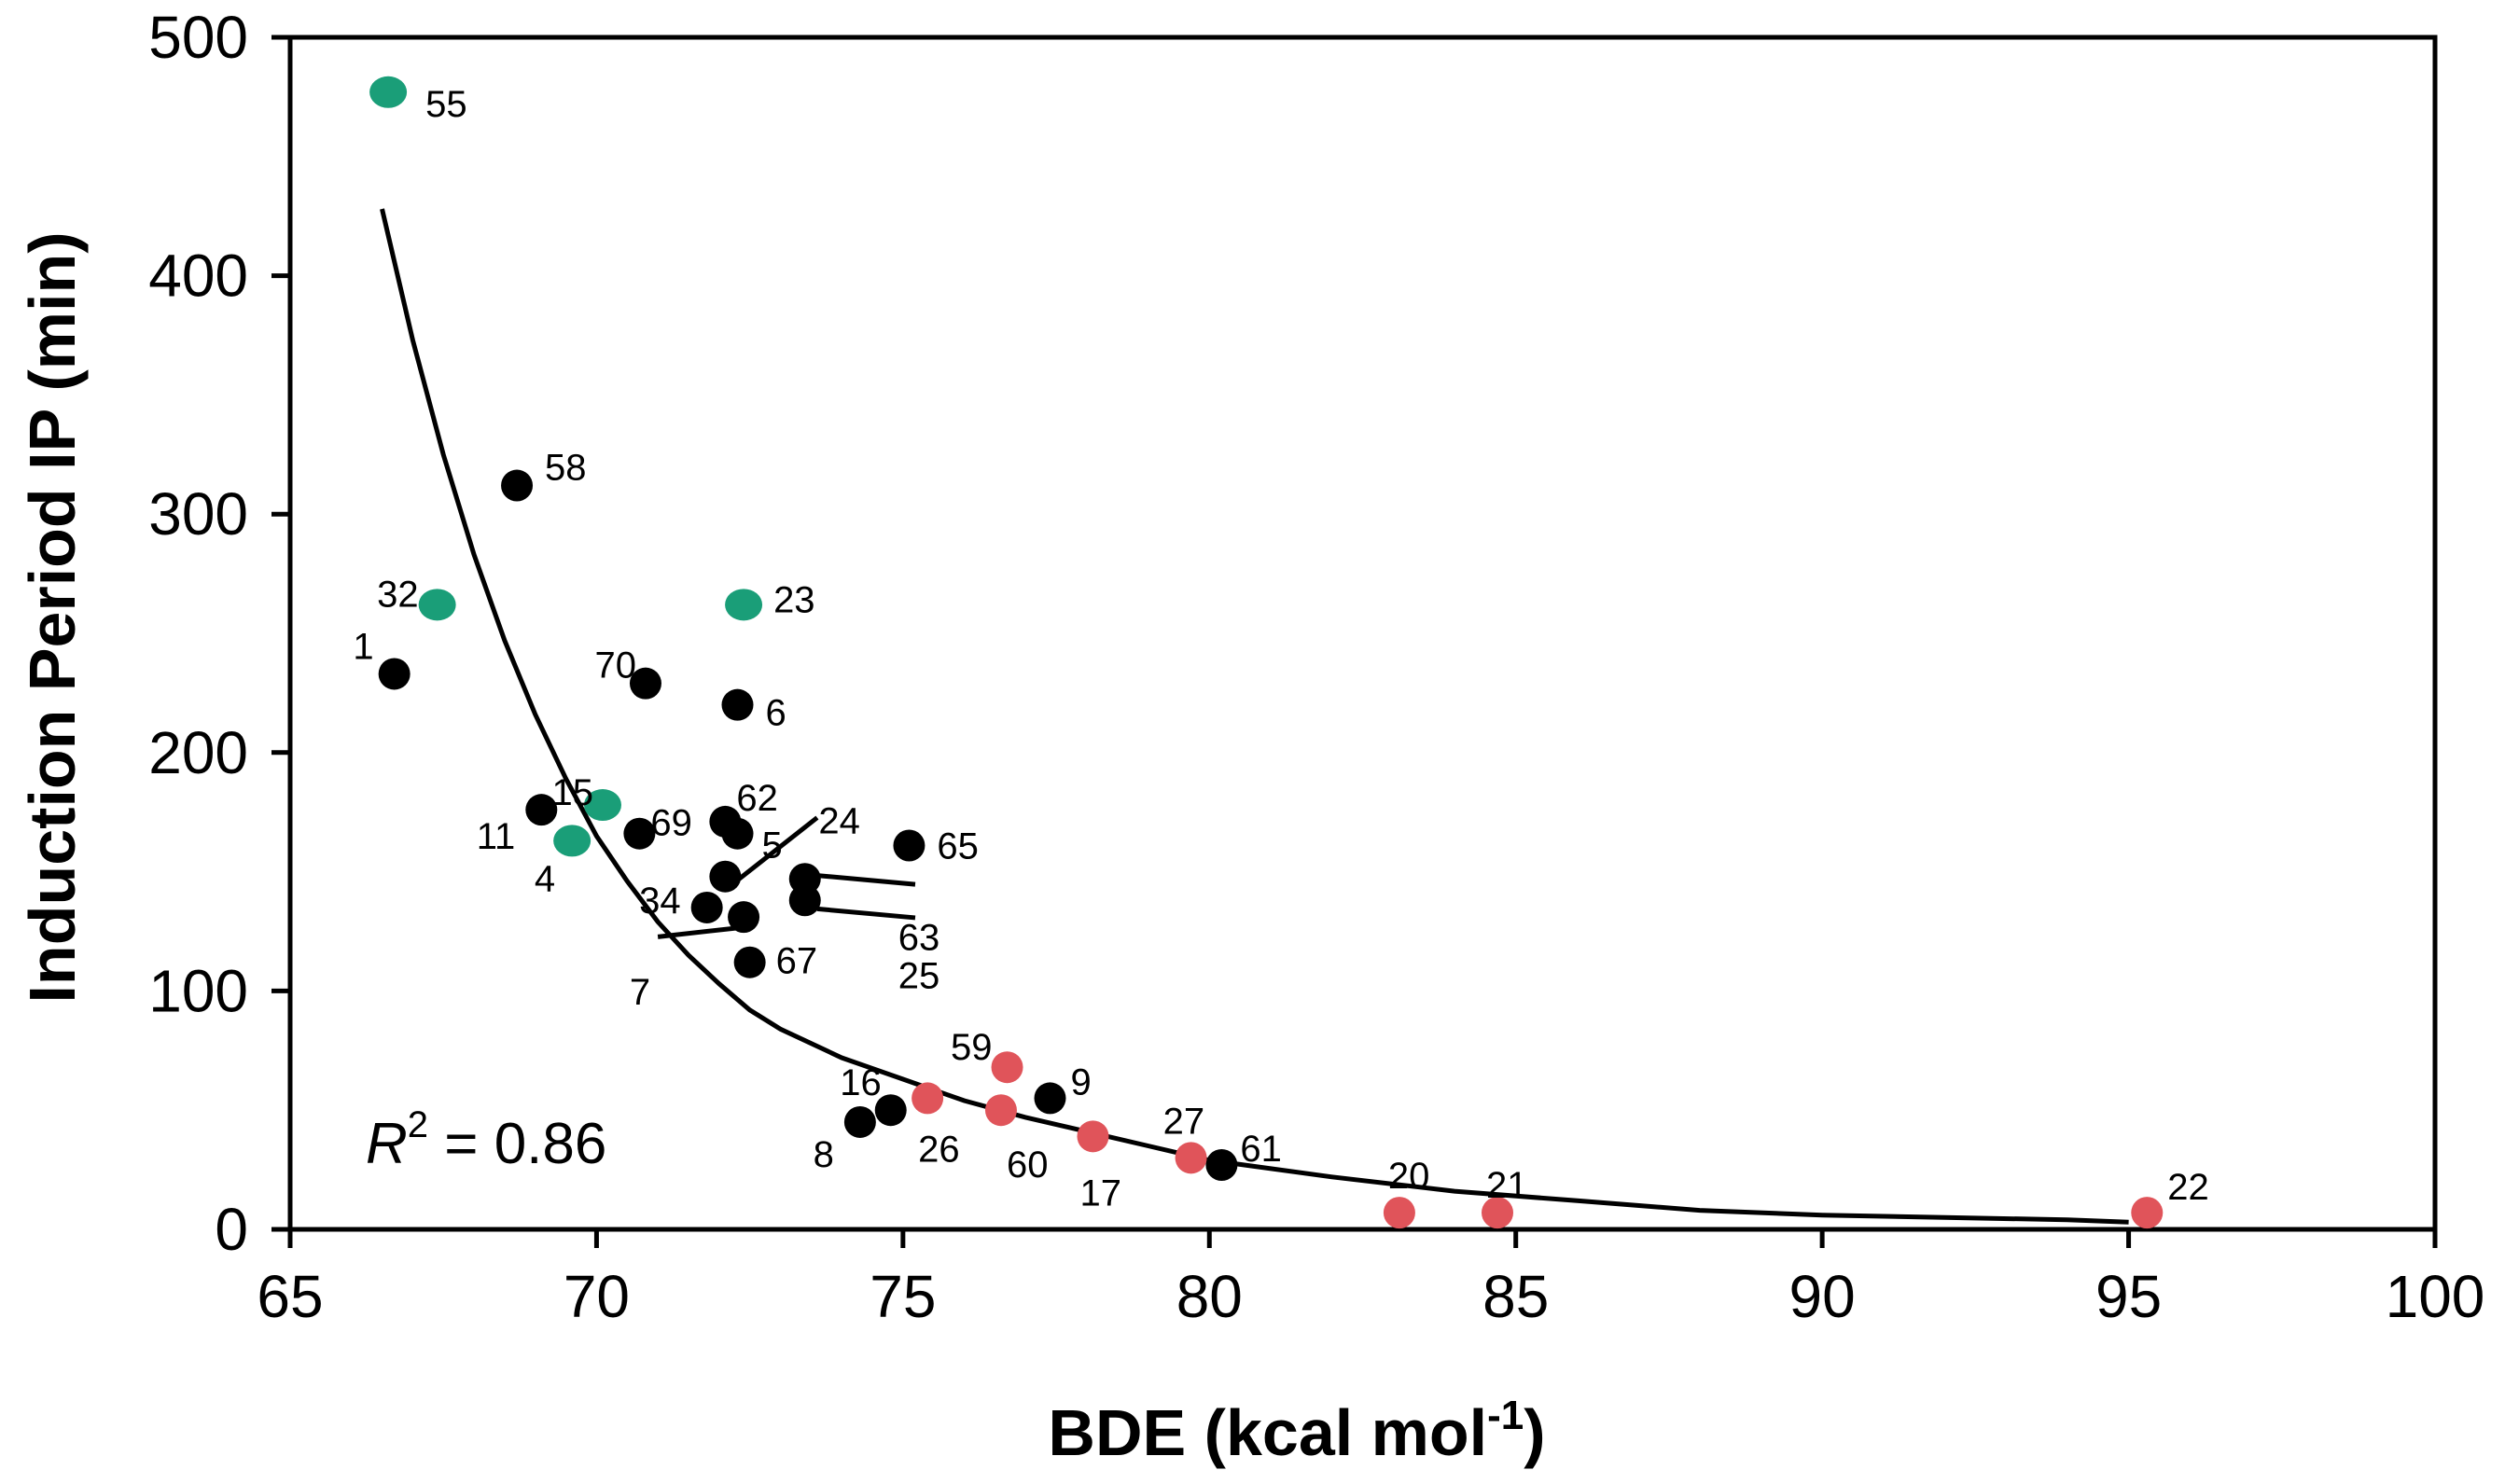 The height and width of the screenshot is (1484, 2505). I want to click on r-squared-annotation: R2 = 0.86, so click(486, 1140).